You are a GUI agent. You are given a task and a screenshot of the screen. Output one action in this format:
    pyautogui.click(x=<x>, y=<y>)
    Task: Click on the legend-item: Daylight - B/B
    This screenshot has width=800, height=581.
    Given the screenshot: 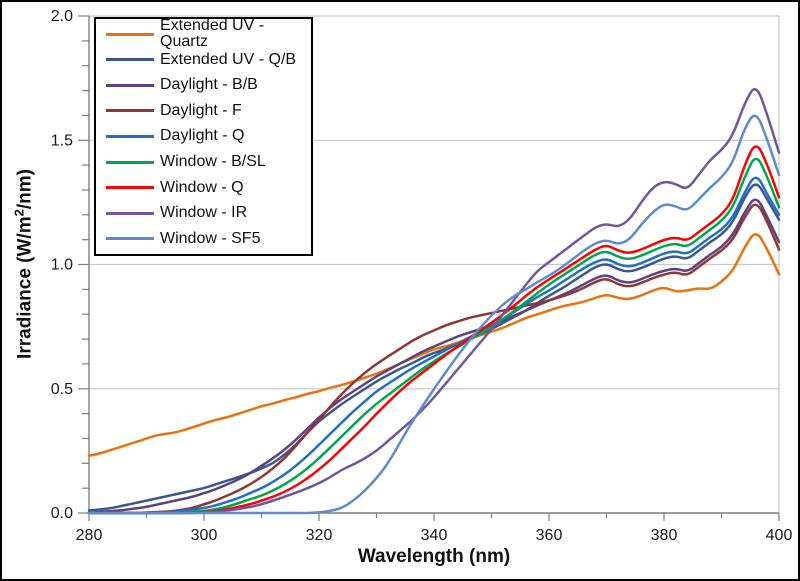 What is the action you would take?
    pyautogui.click(x=203, y=85)
    